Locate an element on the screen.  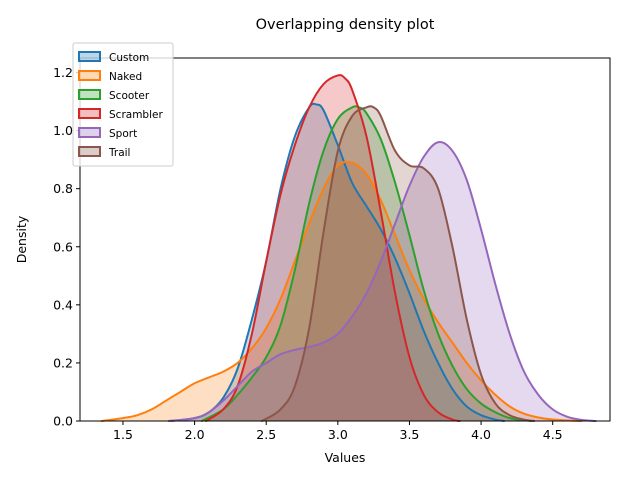
y-tick-label: 0.0 is located at coordinates (63, 421).